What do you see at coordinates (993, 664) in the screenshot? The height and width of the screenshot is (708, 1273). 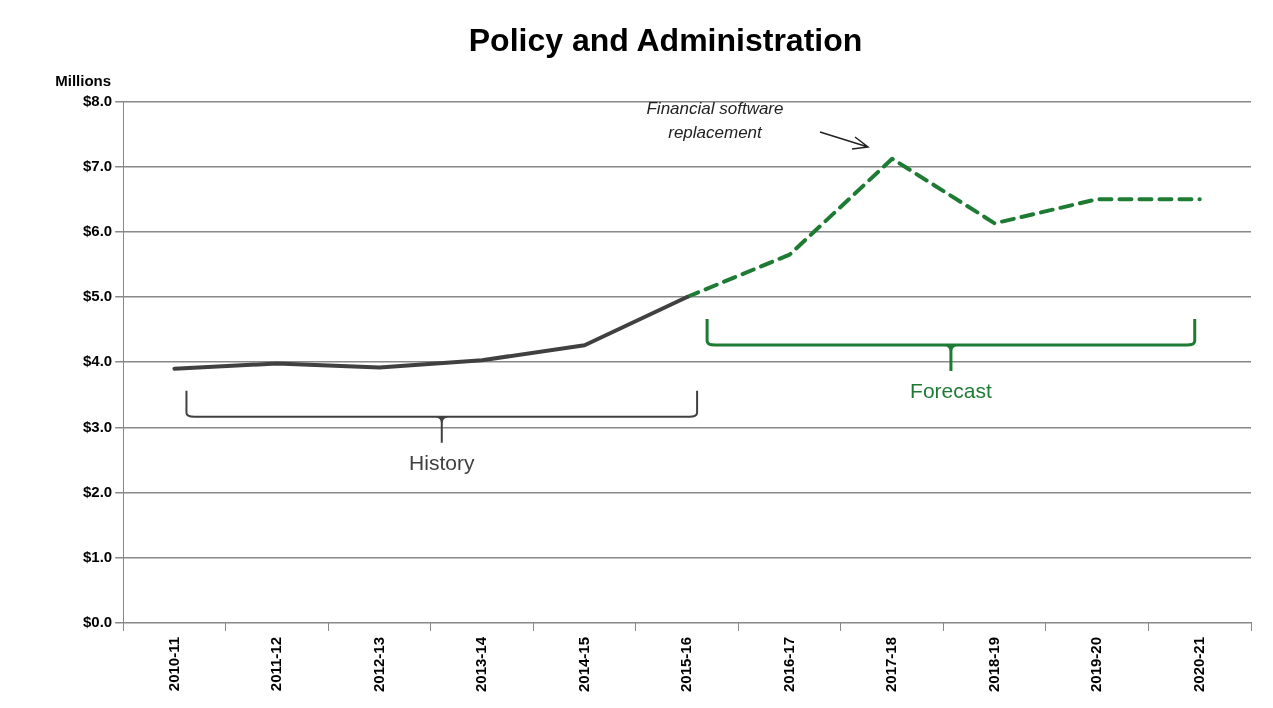 I see `x-tick-label: 2018-19` at bounding box center [993, 664].